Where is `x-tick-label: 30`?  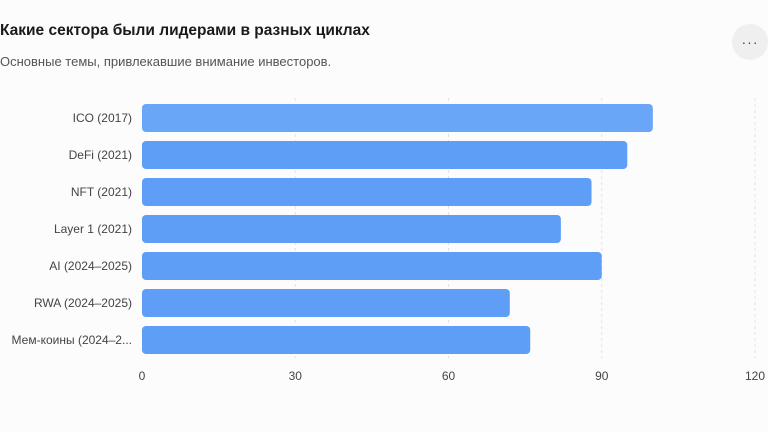 x-tick-label: 30 is located at coordinates (296, 376).